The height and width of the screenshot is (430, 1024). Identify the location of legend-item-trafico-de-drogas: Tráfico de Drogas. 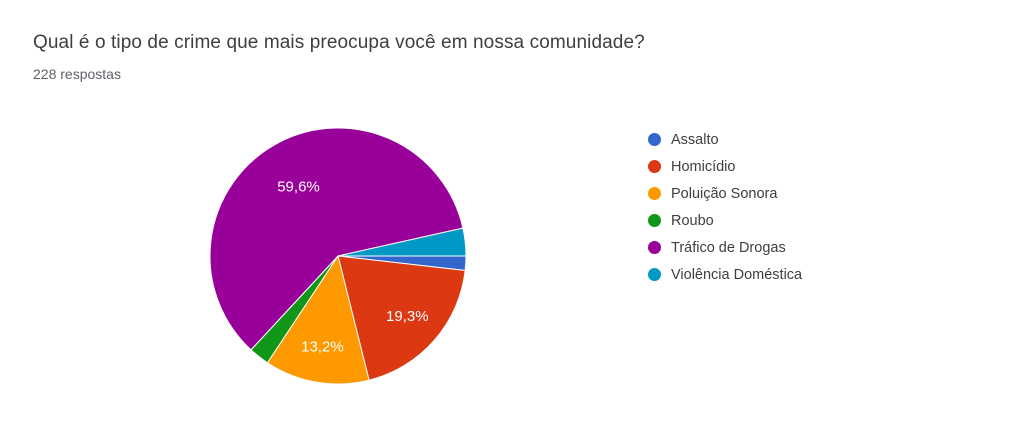
(725, 247).